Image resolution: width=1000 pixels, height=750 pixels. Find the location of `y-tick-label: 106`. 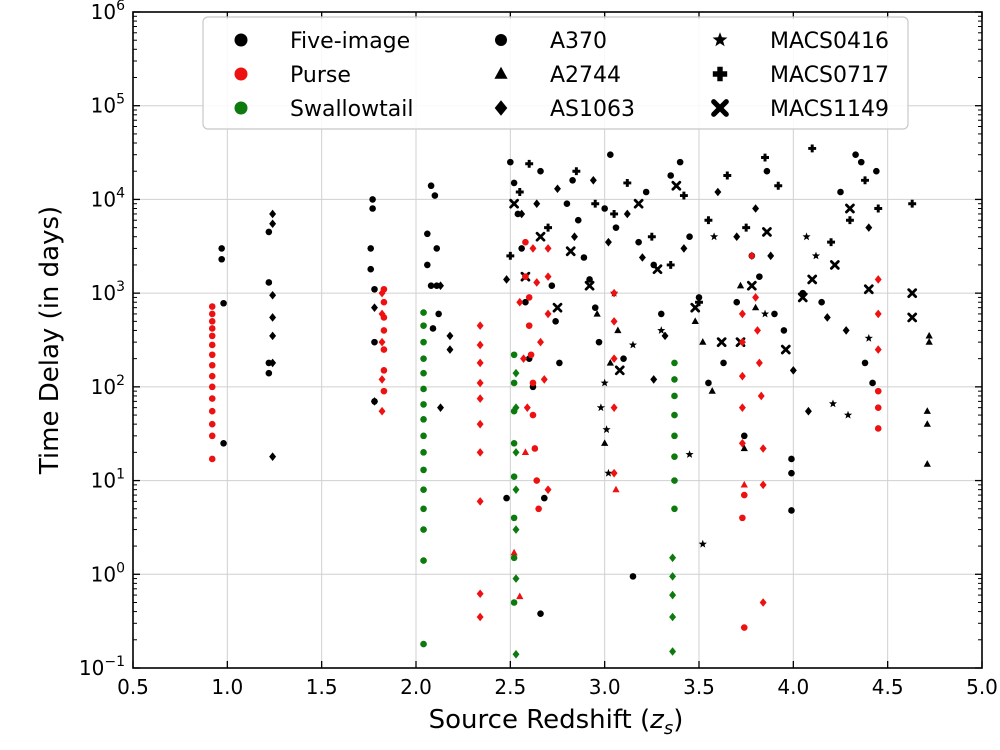

y-tick-label: 106 is located at coordinates (108, 12).